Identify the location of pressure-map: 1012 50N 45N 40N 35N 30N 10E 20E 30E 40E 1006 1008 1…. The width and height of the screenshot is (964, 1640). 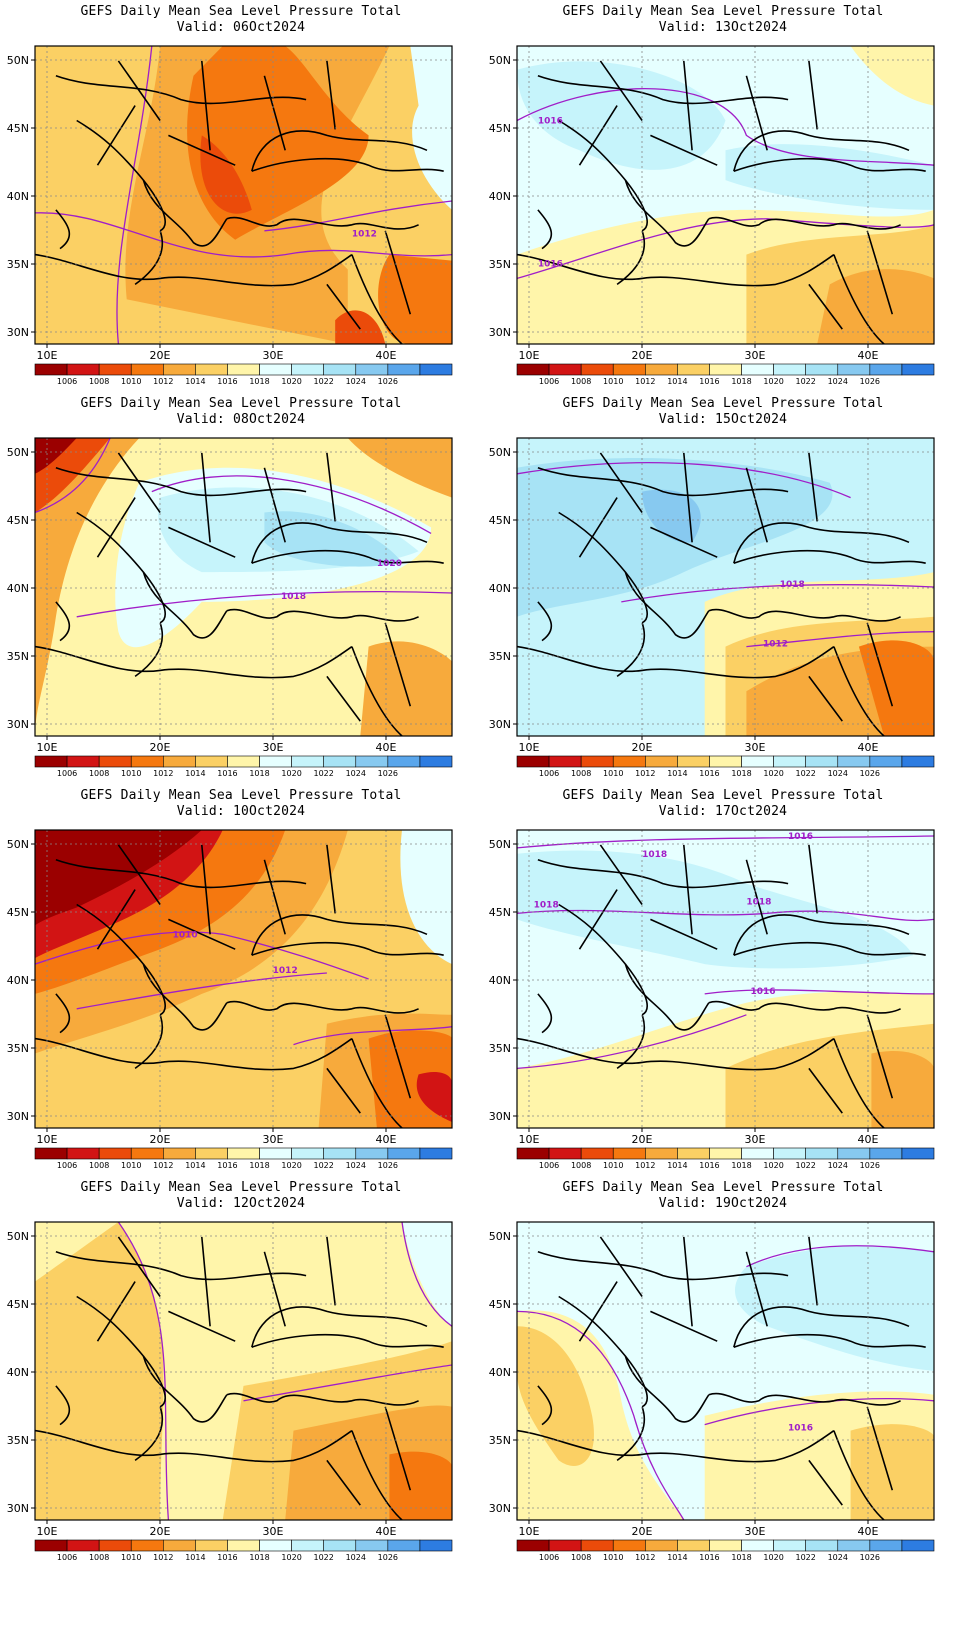
(230, 215).